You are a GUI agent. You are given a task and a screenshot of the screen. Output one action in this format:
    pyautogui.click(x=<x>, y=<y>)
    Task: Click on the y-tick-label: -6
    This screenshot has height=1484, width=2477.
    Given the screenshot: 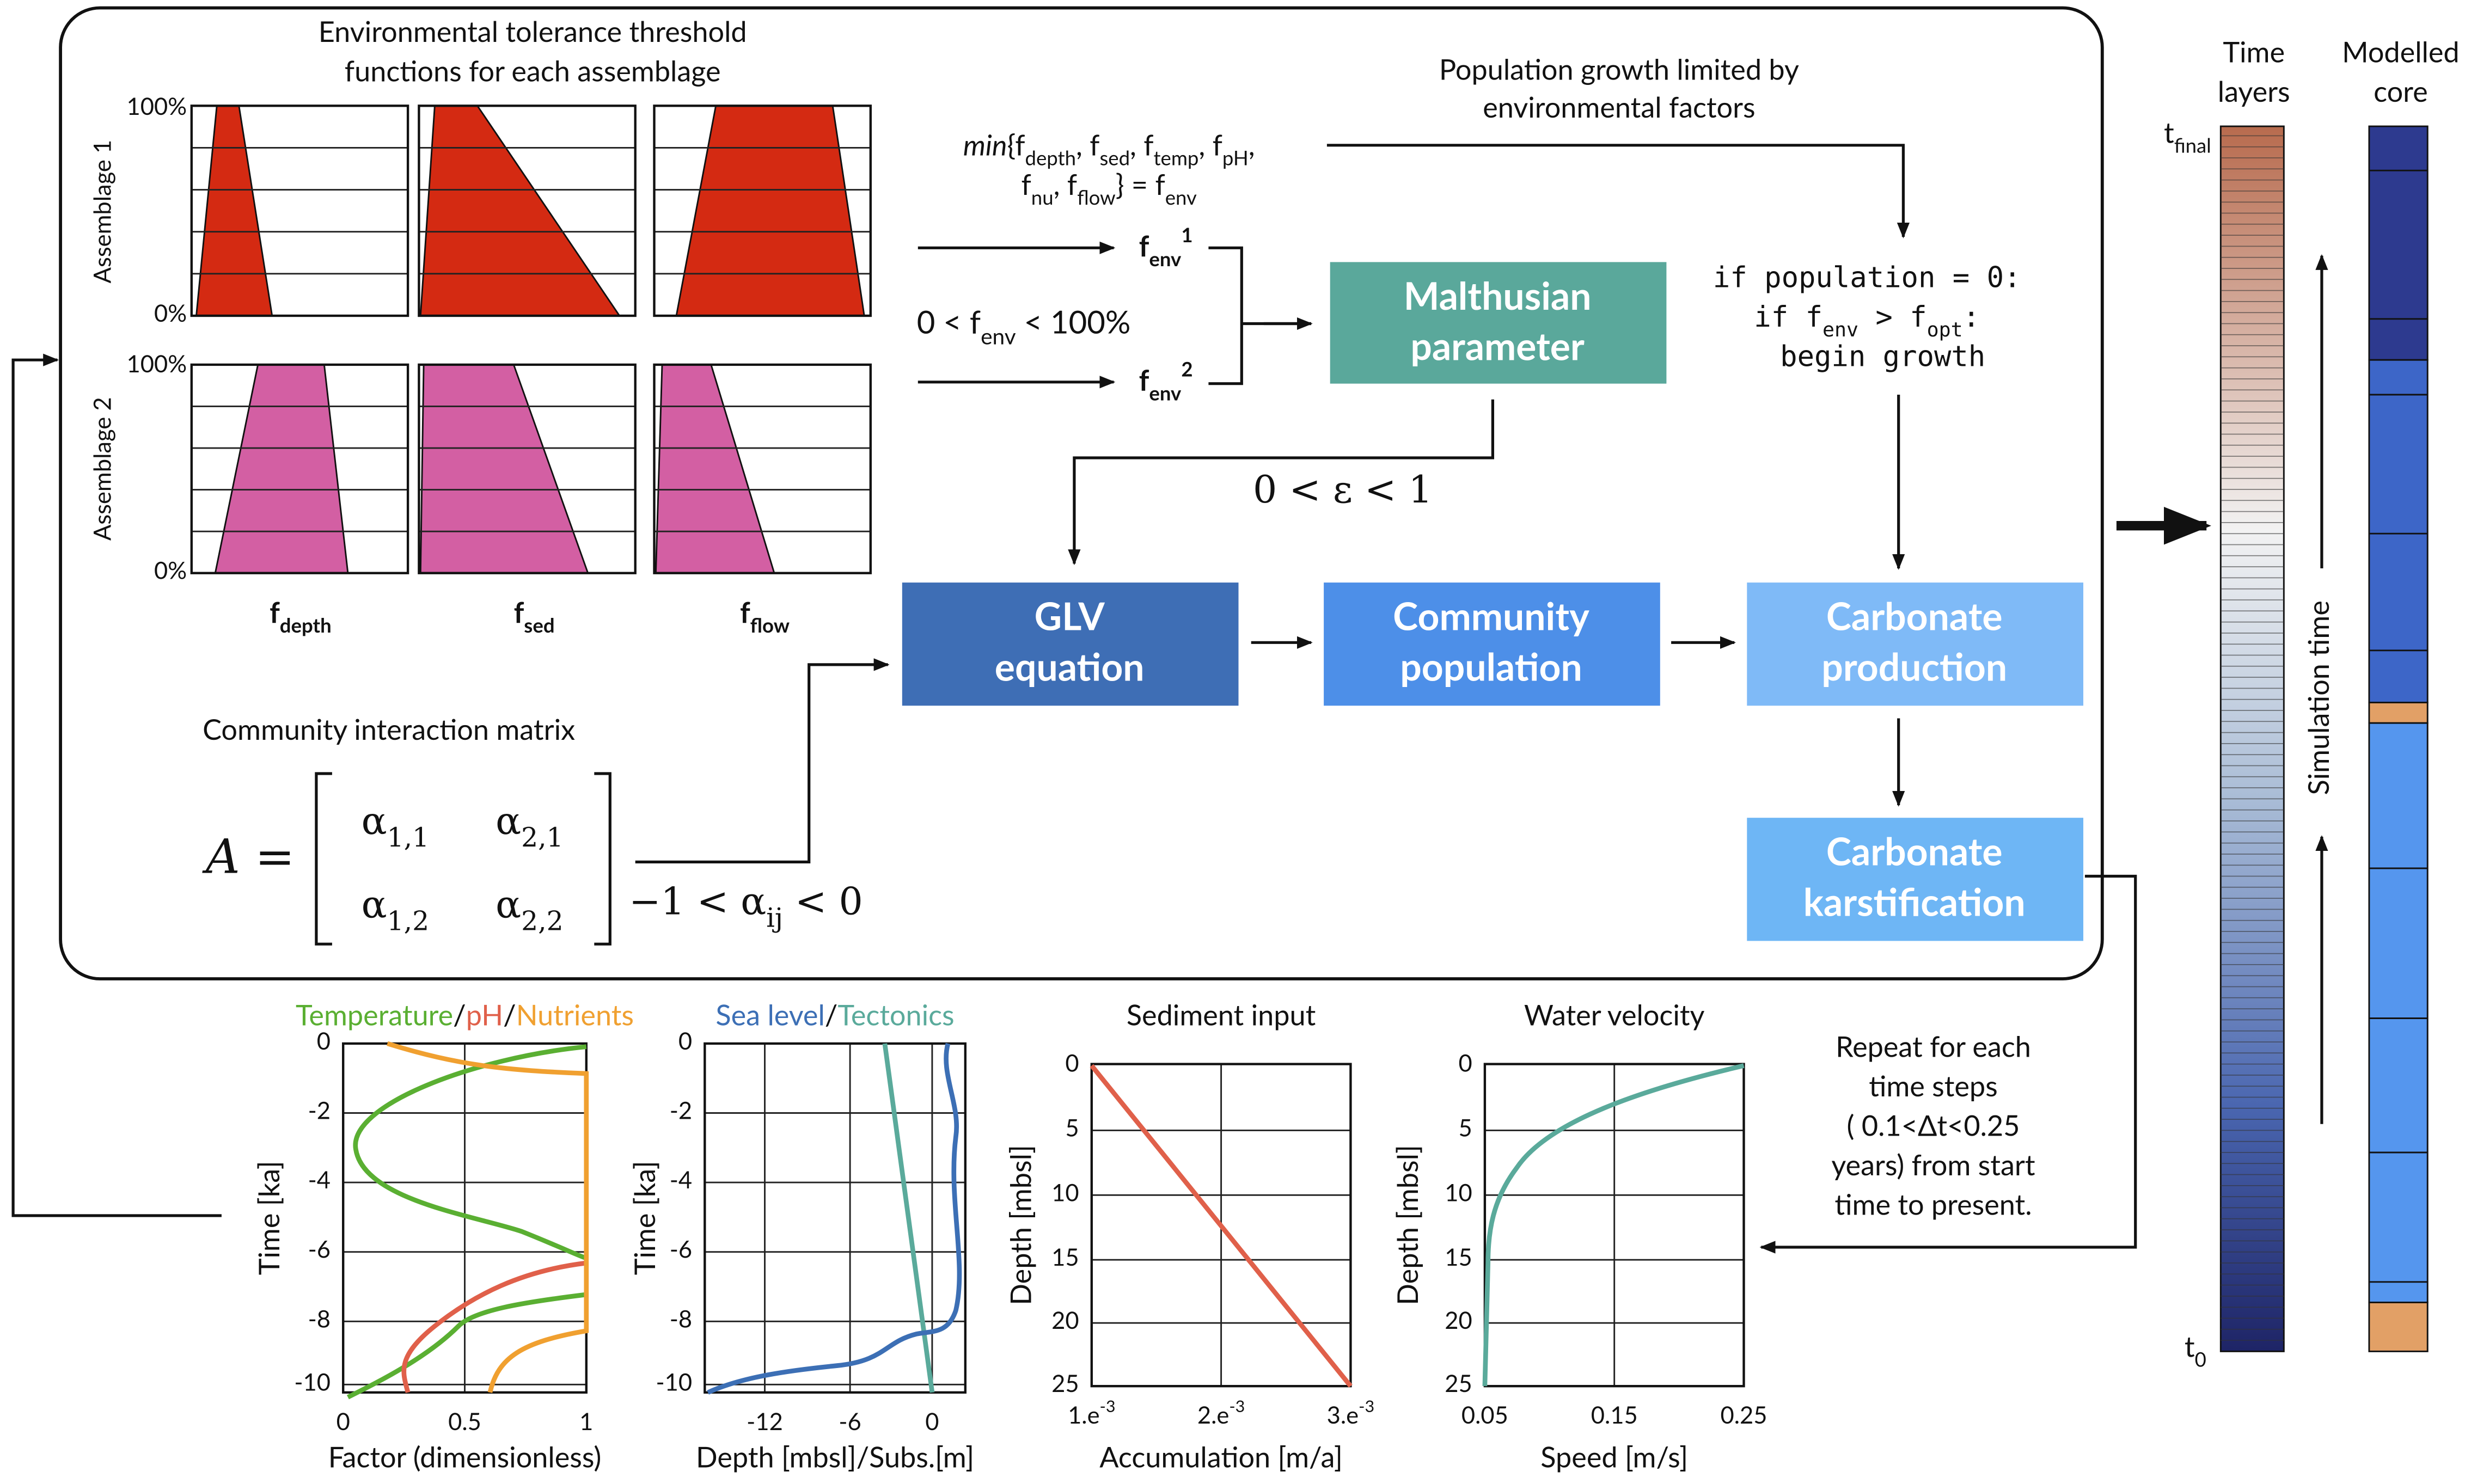 What is the action you would take?
    pyautogui.click(x=681, y=1249)
    